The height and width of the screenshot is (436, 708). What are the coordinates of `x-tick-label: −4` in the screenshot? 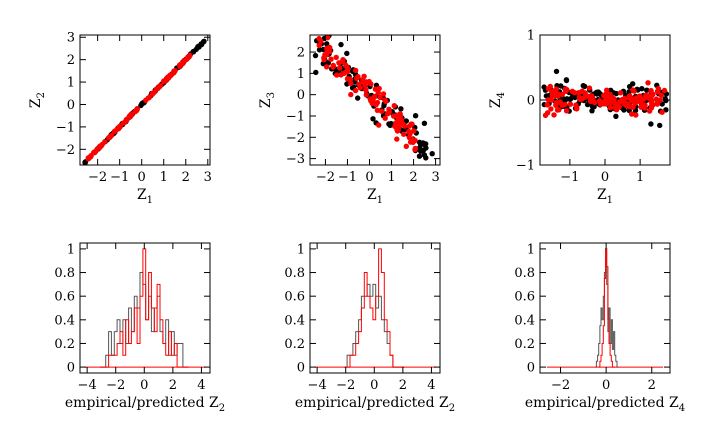 It's located at (87, 385).